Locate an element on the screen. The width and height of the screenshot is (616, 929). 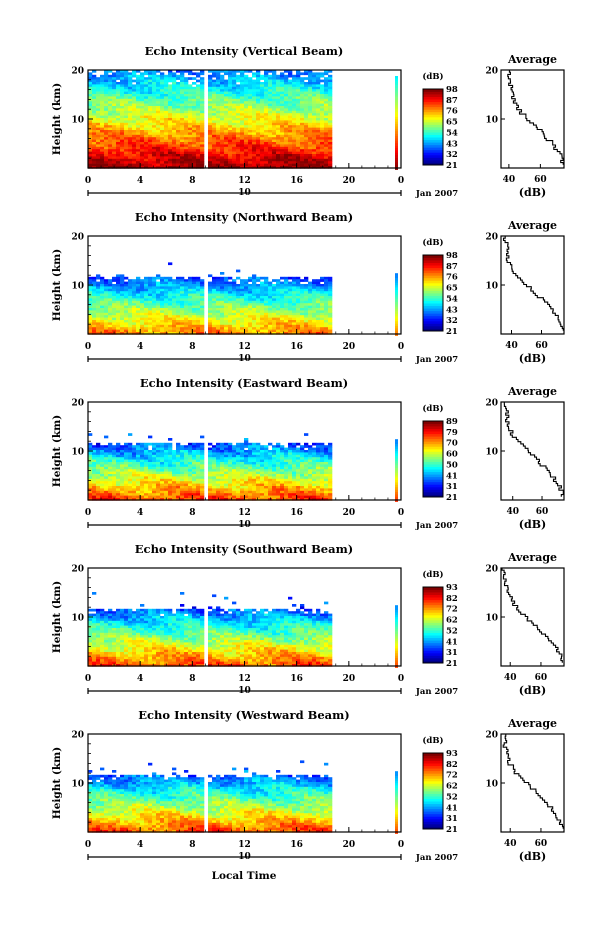
average-x-tick-label: 60 is located at coordinates (541, 346).